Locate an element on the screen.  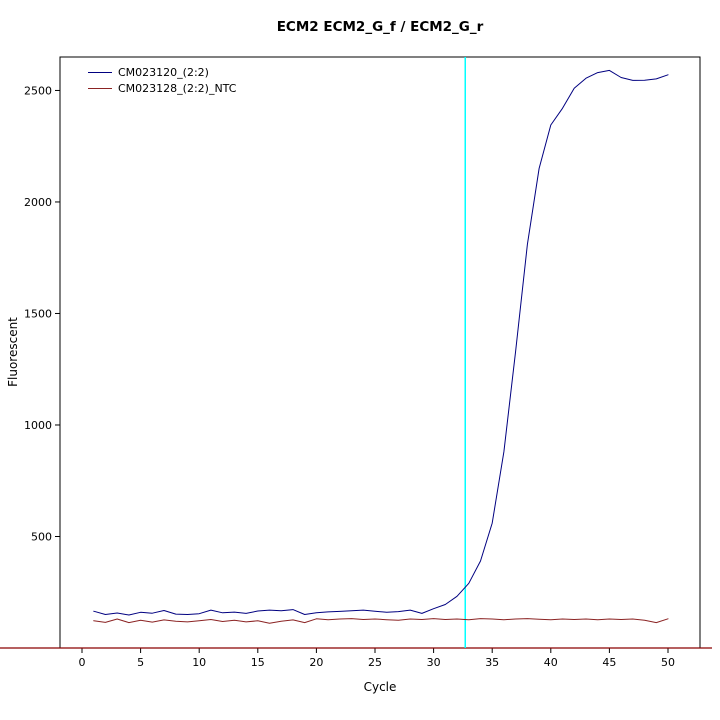
y-tick-label: 1500 is located at coordinates (38, 313).